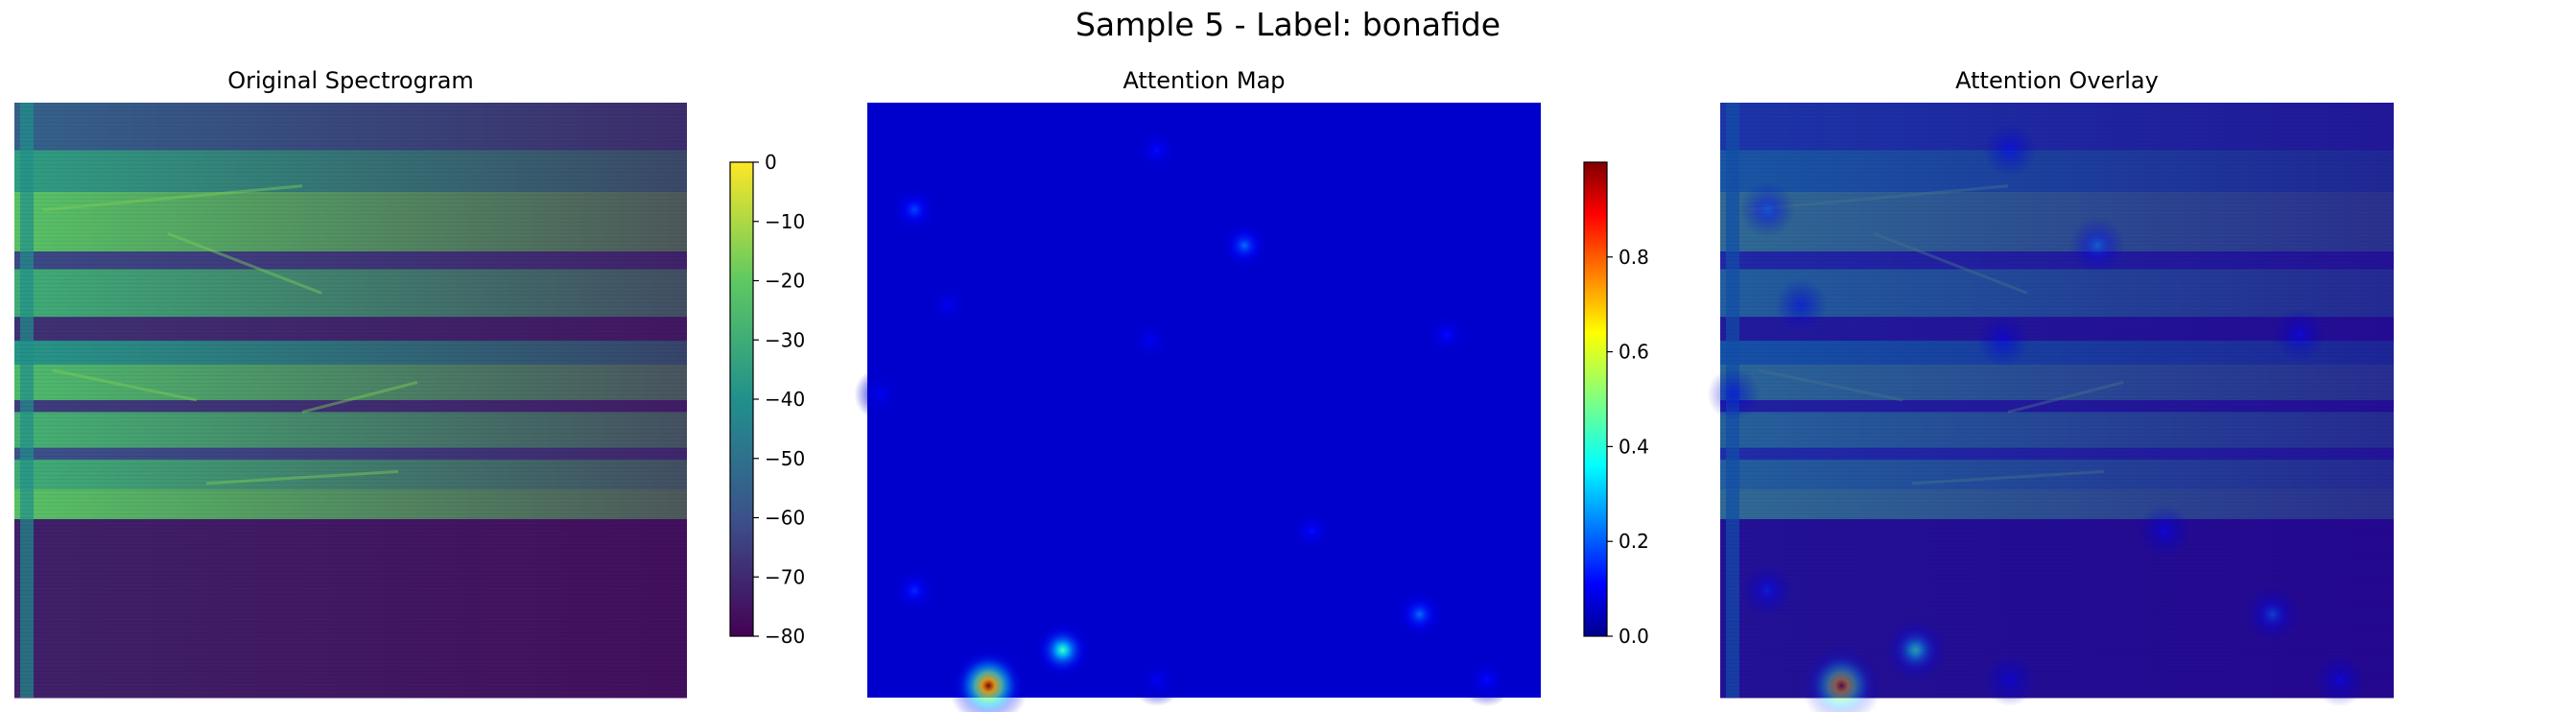 The height and width of the screenshot is (712, 2576). Describe the element at coordinates (771, 162) in the screenshot. I see `colorbar-tick-label: 0` at that location.